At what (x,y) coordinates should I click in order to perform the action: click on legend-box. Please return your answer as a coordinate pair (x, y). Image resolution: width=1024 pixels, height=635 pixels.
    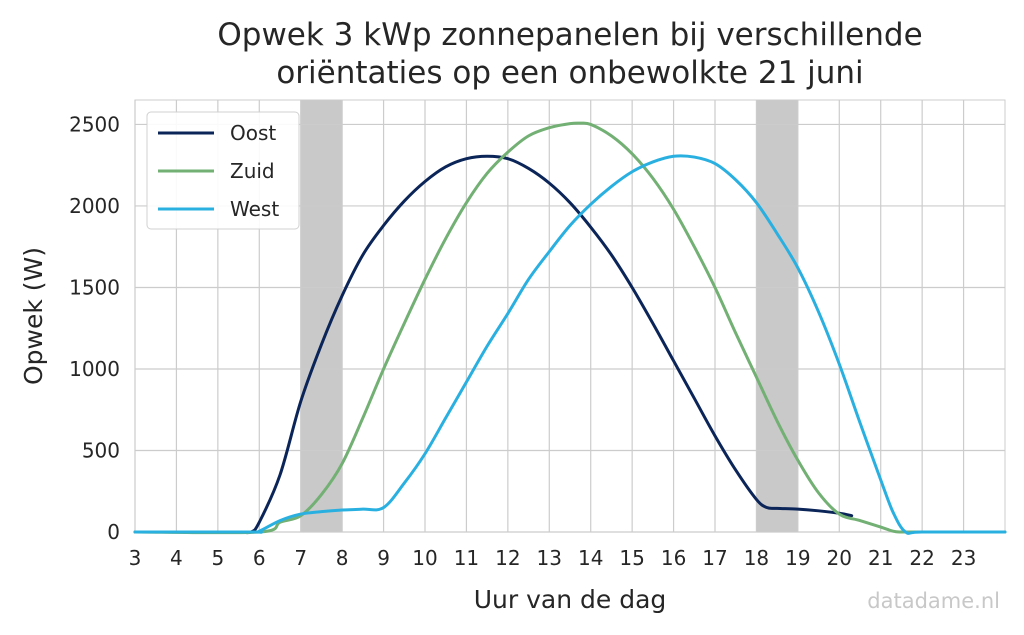
    Looking at the image, I should click on (223, 170).